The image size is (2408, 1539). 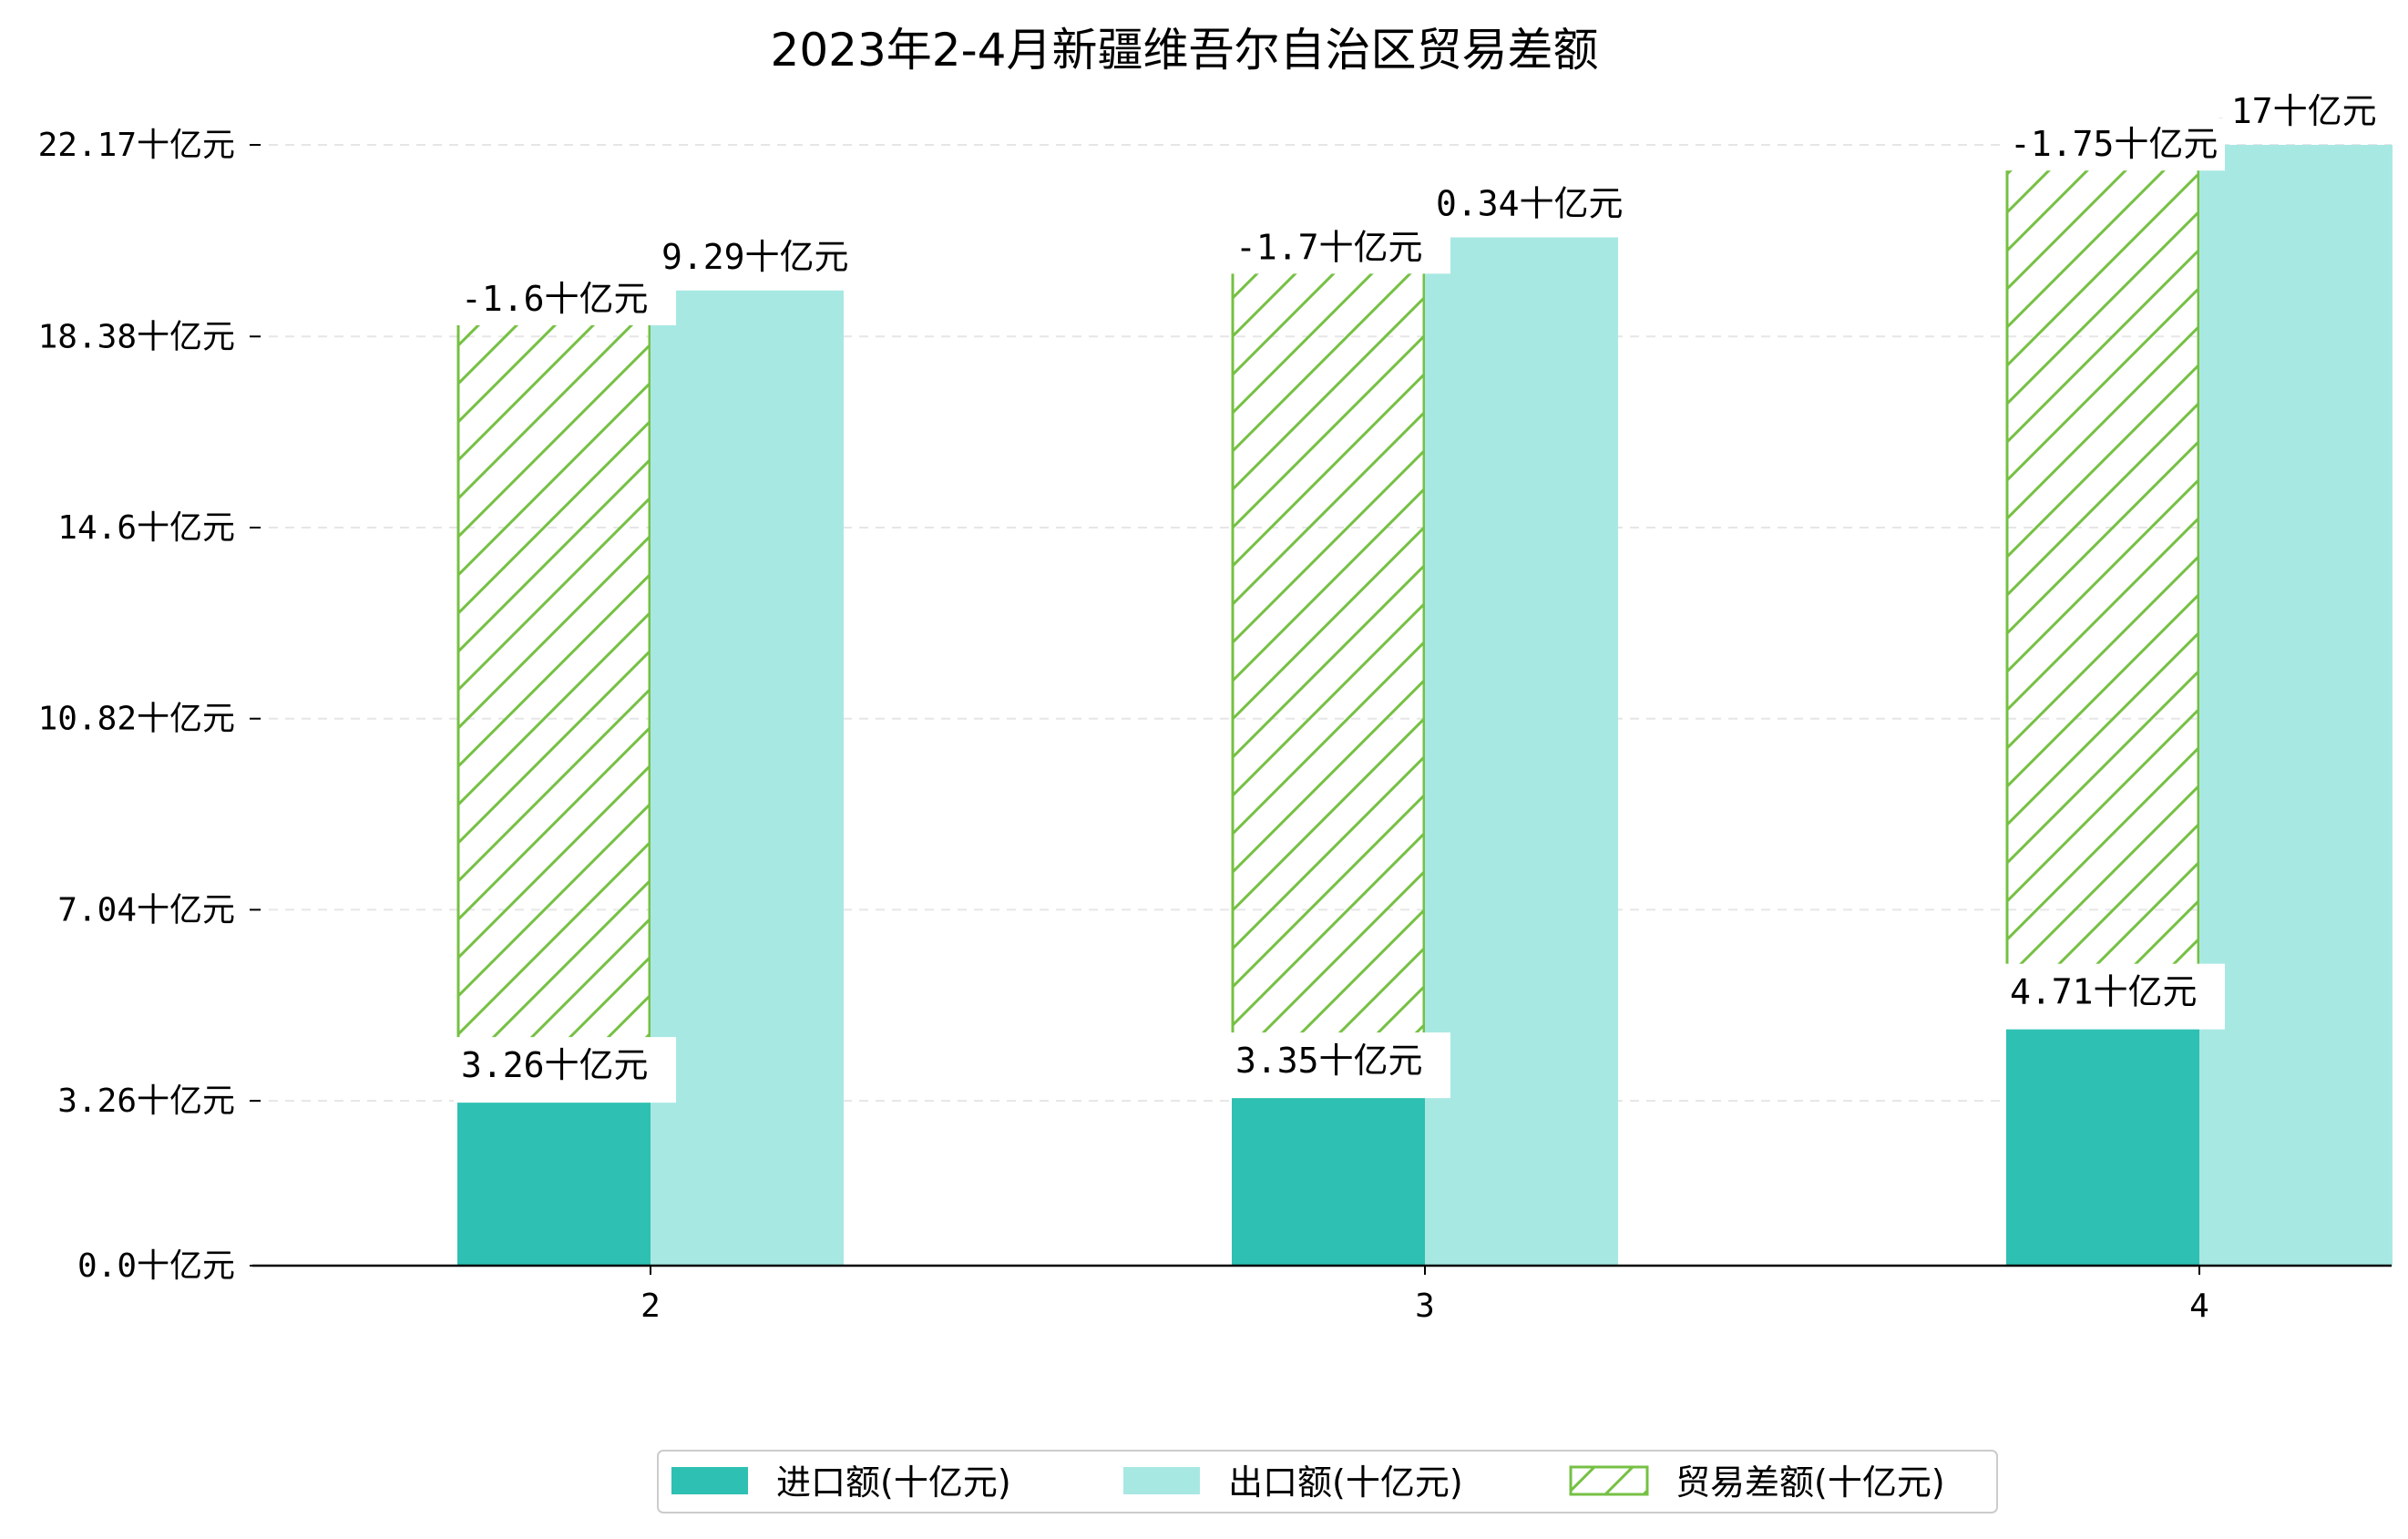 I want to click on x-tick-label: 3, so click(x=1425, y=1306).